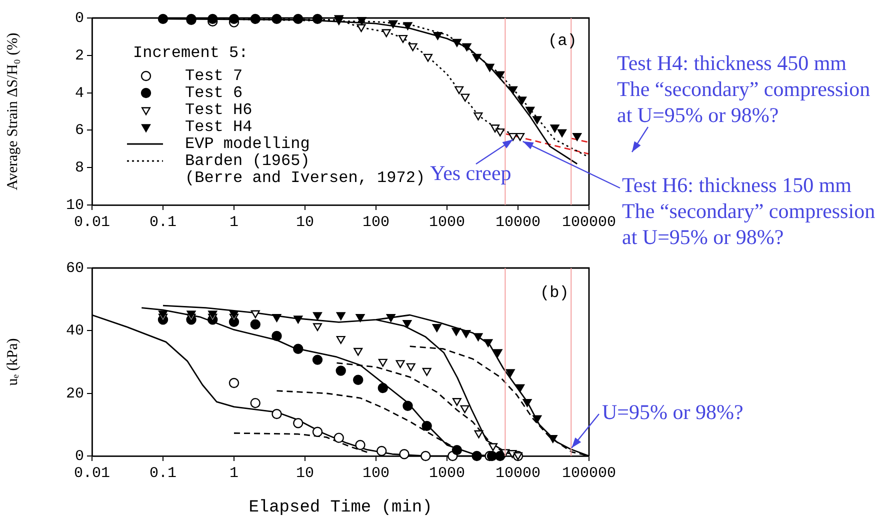 This screenshot has width=882, height=521. I want to click on legend-label: Test 7, so click(214, 76).